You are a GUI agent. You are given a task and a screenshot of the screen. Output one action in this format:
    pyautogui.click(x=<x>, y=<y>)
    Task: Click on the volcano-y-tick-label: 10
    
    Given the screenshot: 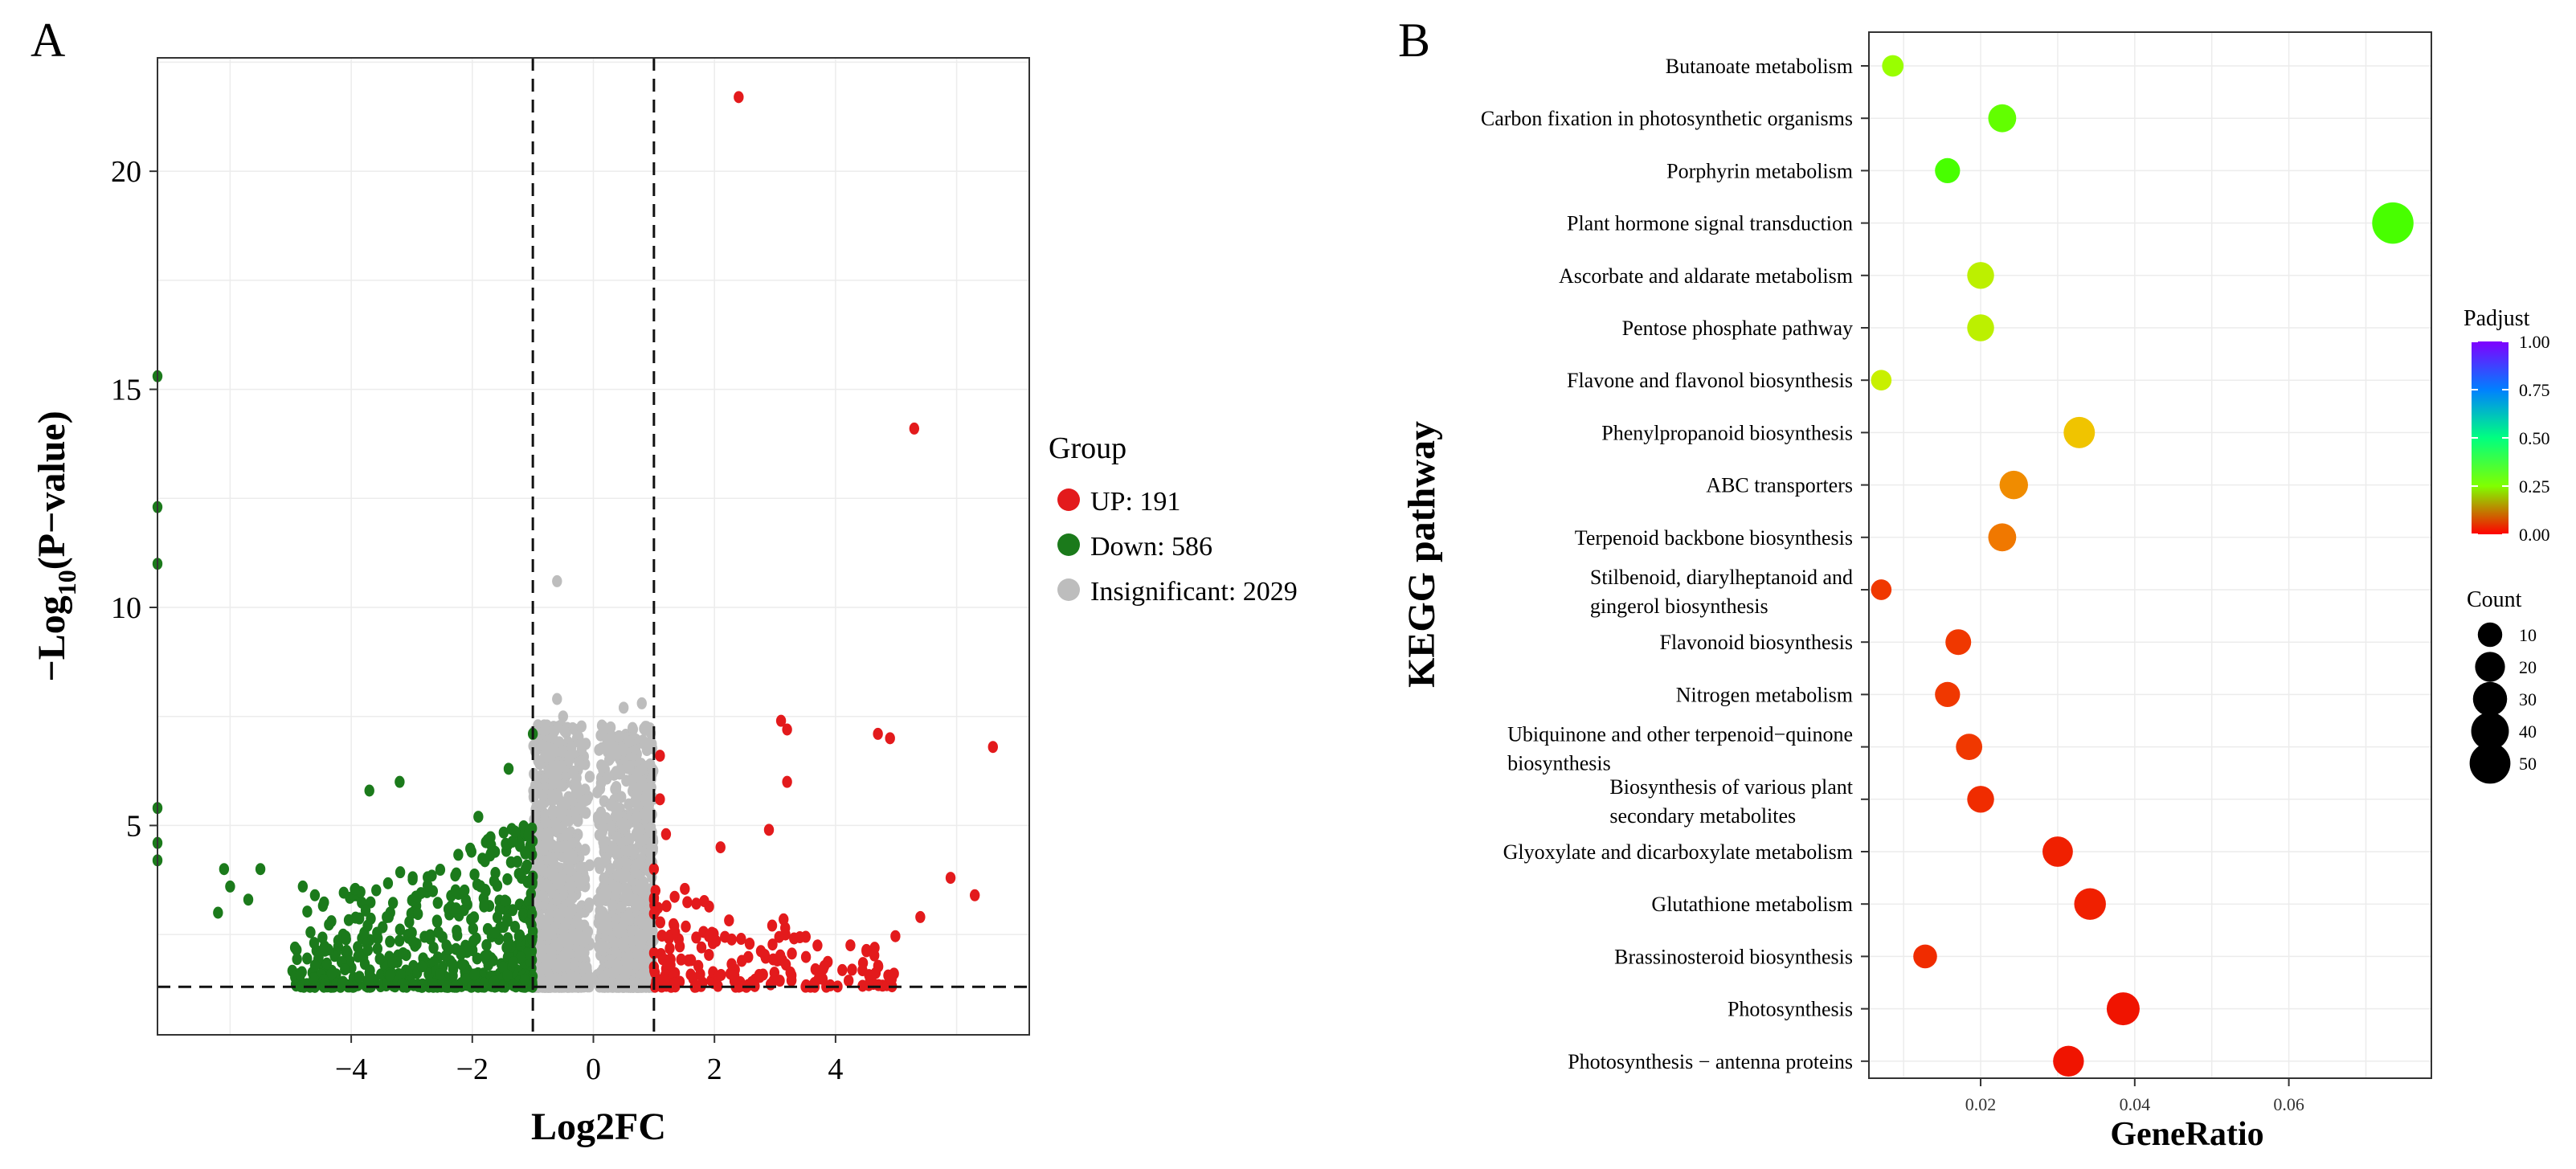 What is the action you would take?
    pyautogui.click(x=126, y=608)
    